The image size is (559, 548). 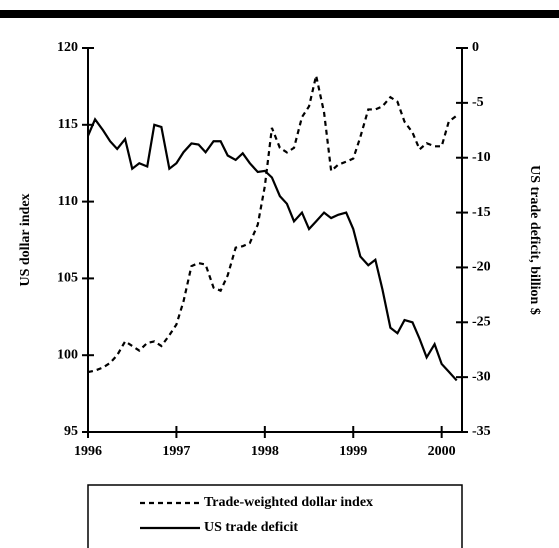 I want to click on y2-axis-label: US trade deficit, billion $, so click(x=534, y=240).